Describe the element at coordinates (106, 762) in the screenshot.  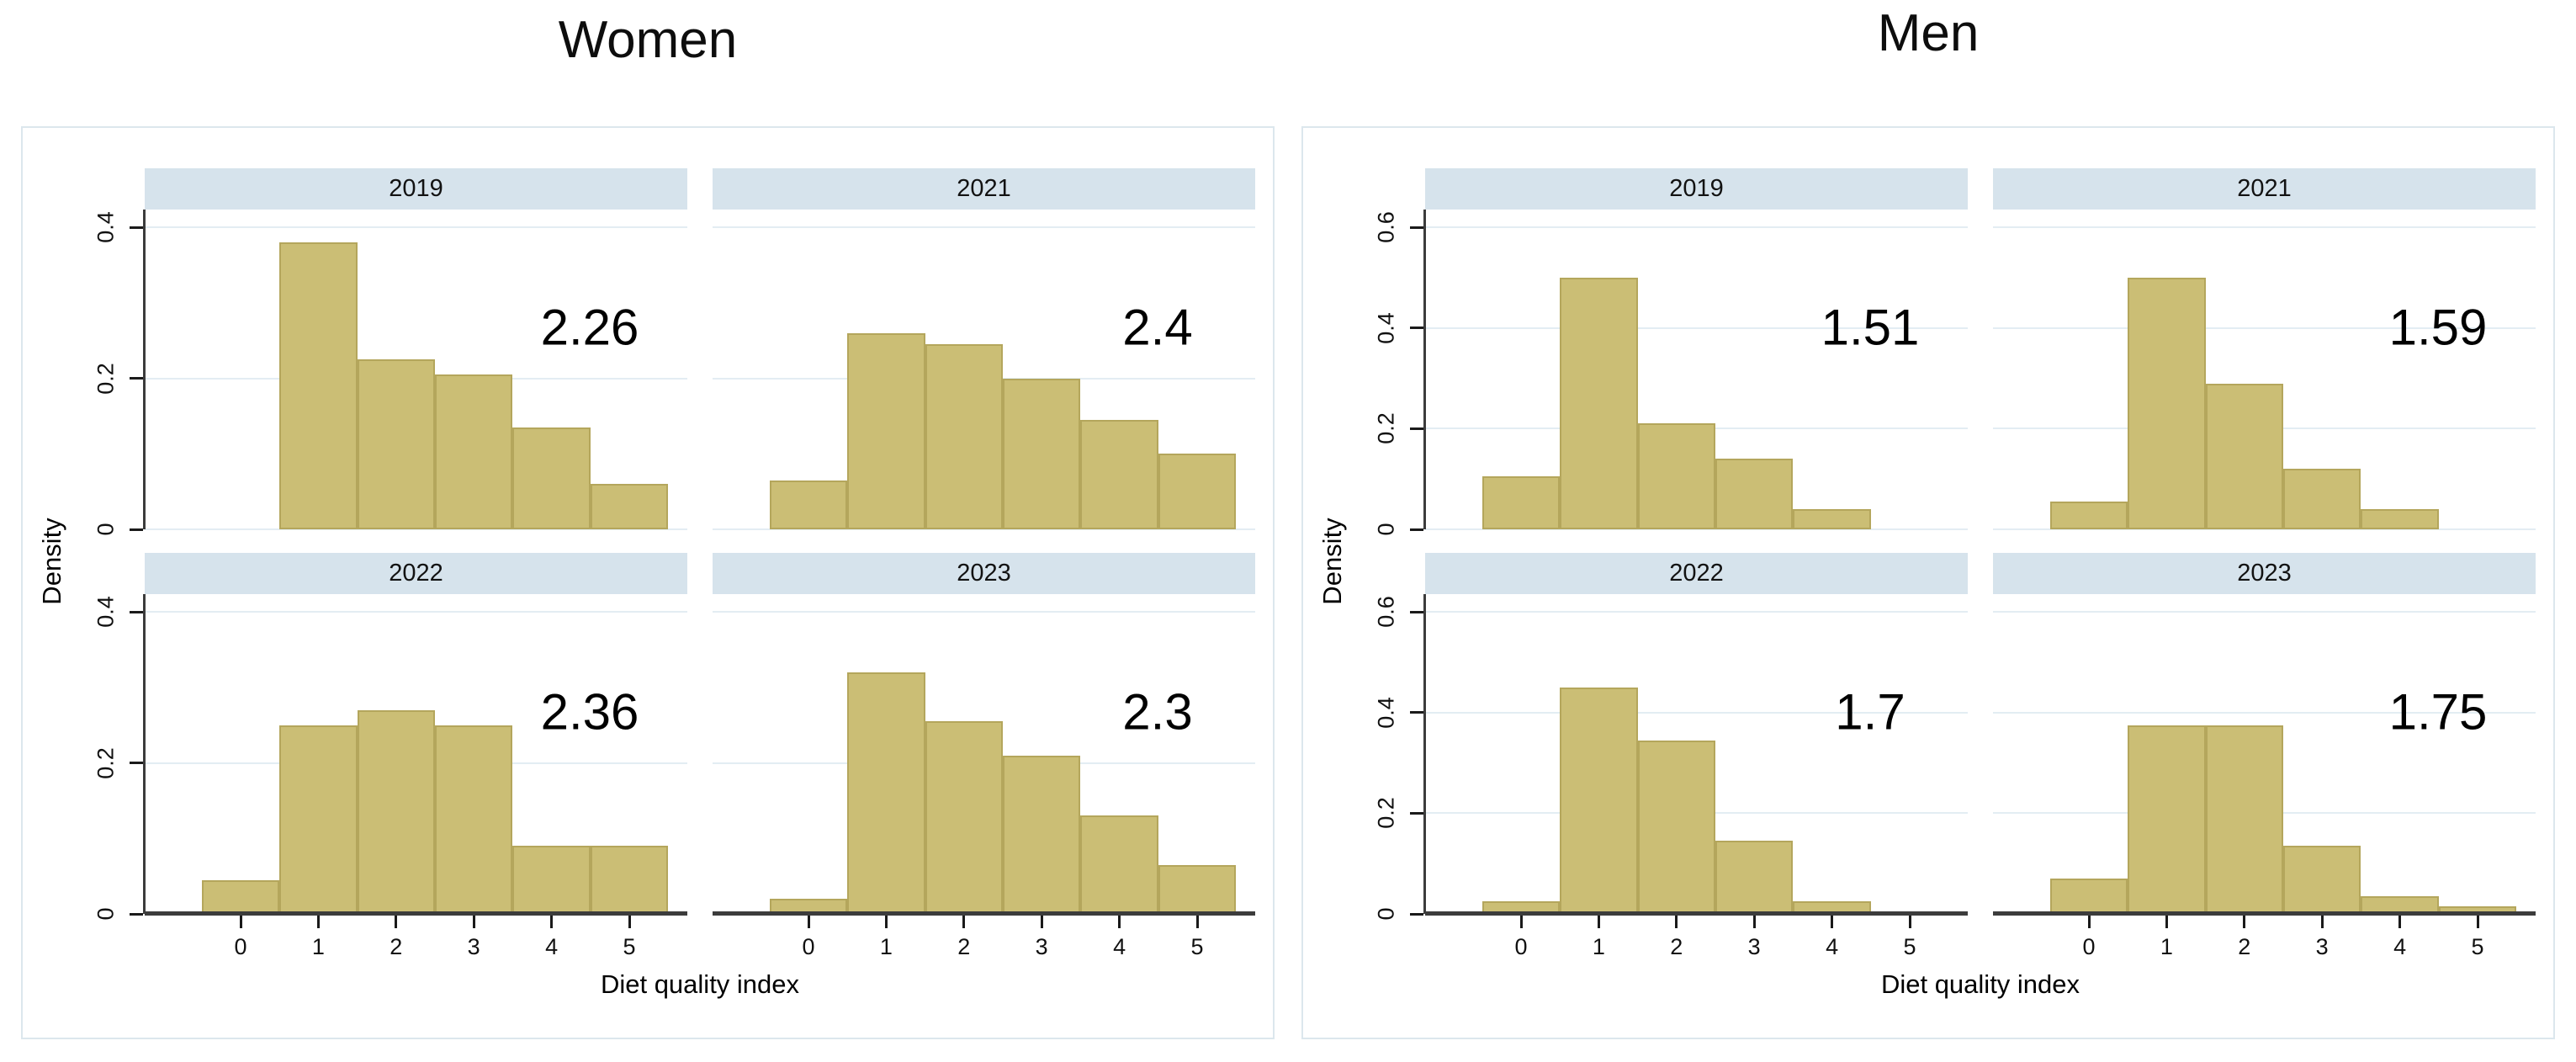
I see `y-axis-tick-label: 0.2` at that location.